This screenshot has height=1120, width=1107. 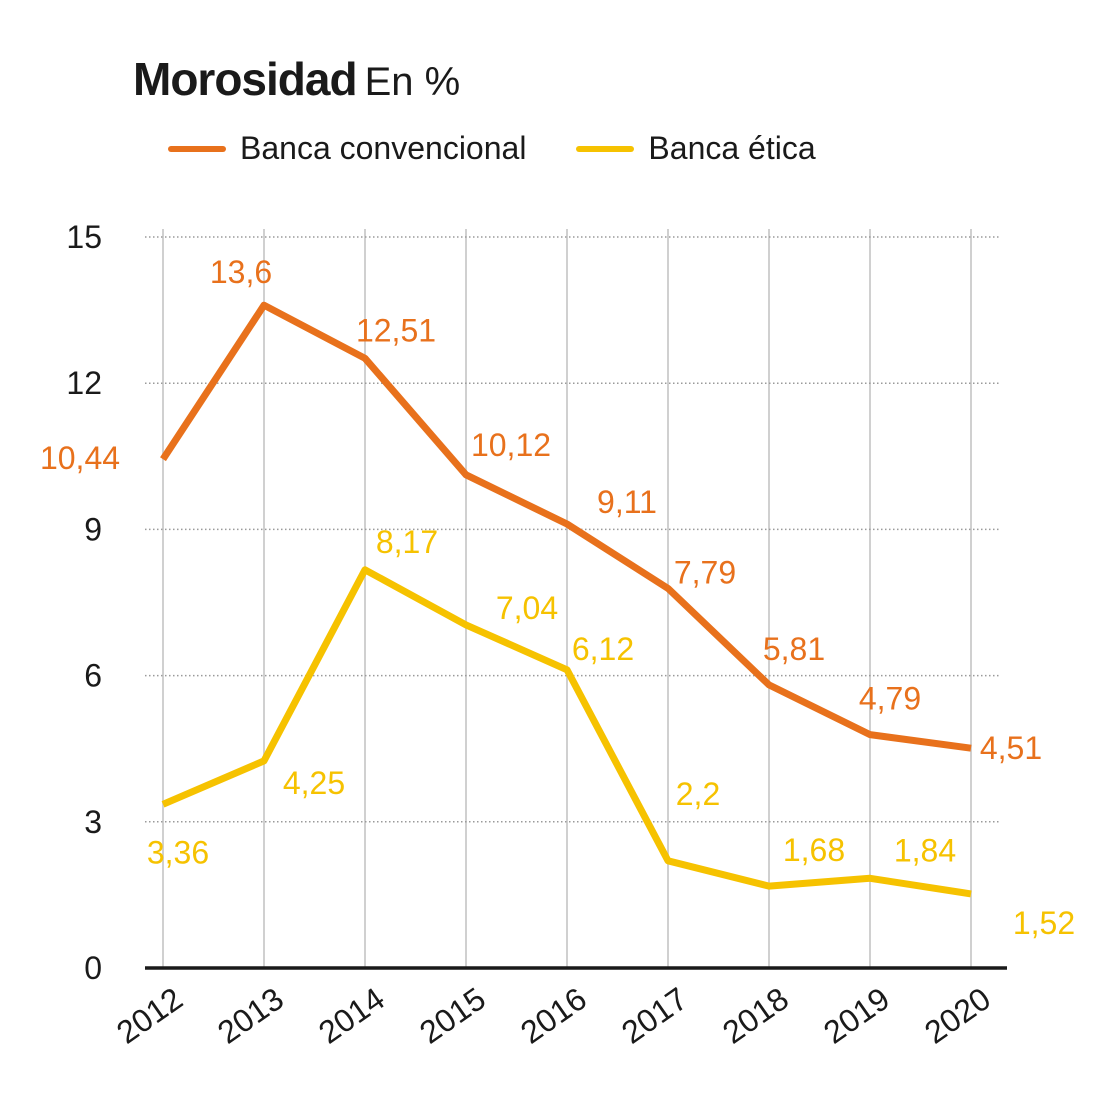 I want to click on data-label-conventional-2019: 4,79, so click(x=890, y=699).